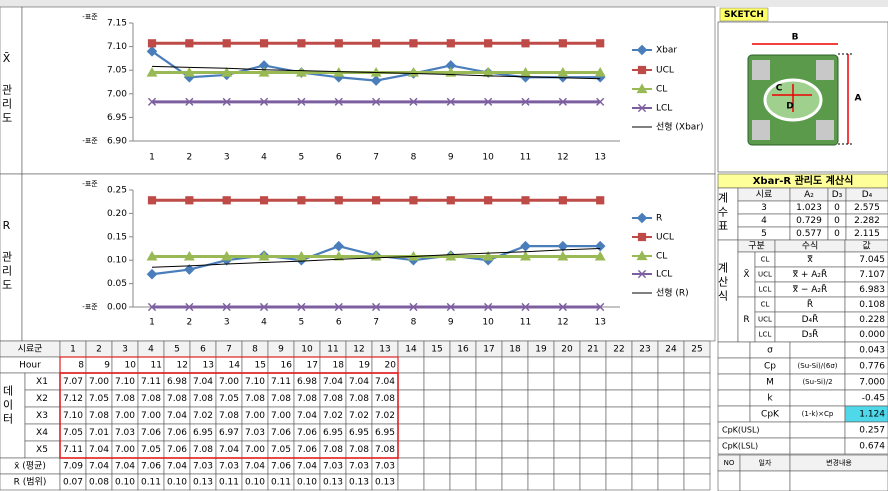  What do you see at coordinates (810, 260) in the screenshot?
I see `cell-text: x̿` at bounding box center [810, 260].